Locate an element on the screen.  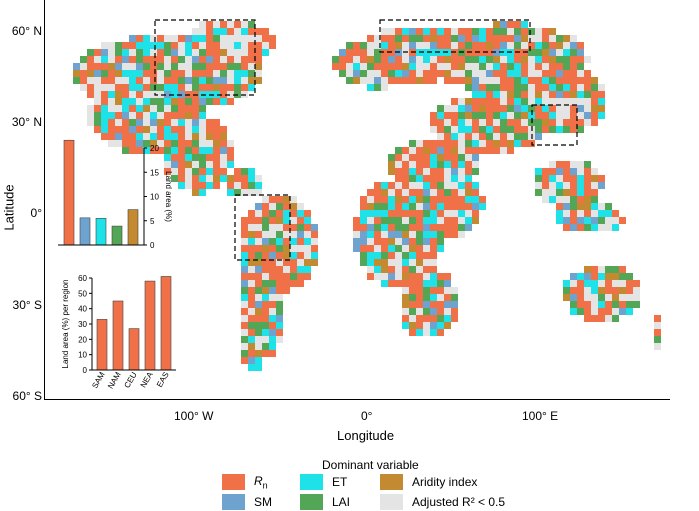
inset2-ylabel: Land area (%) per region is located at coordinates (65, 324).